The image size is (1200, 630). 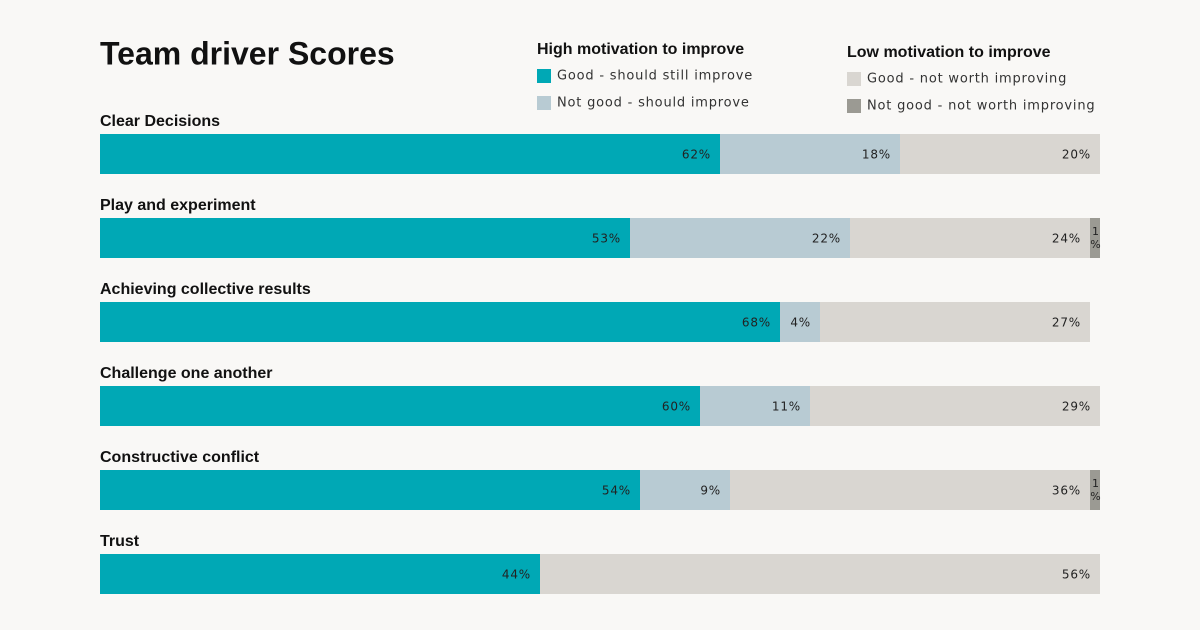 I want to click on category-label: Clear Decisions, so click(x=160, y=121).